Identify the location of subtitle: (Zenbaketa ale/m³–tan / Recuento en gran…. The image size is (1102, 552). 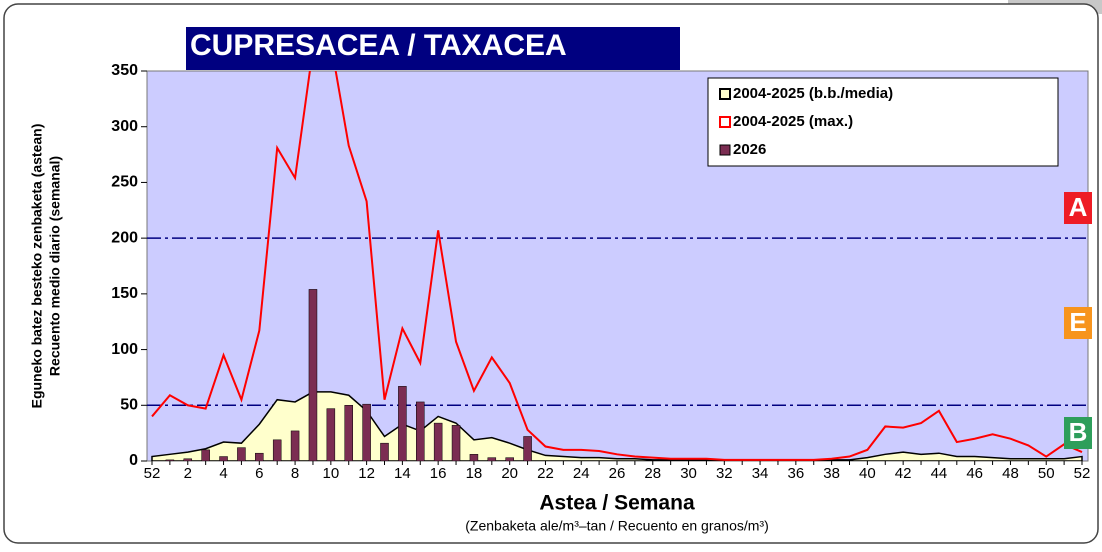
(617, 526).